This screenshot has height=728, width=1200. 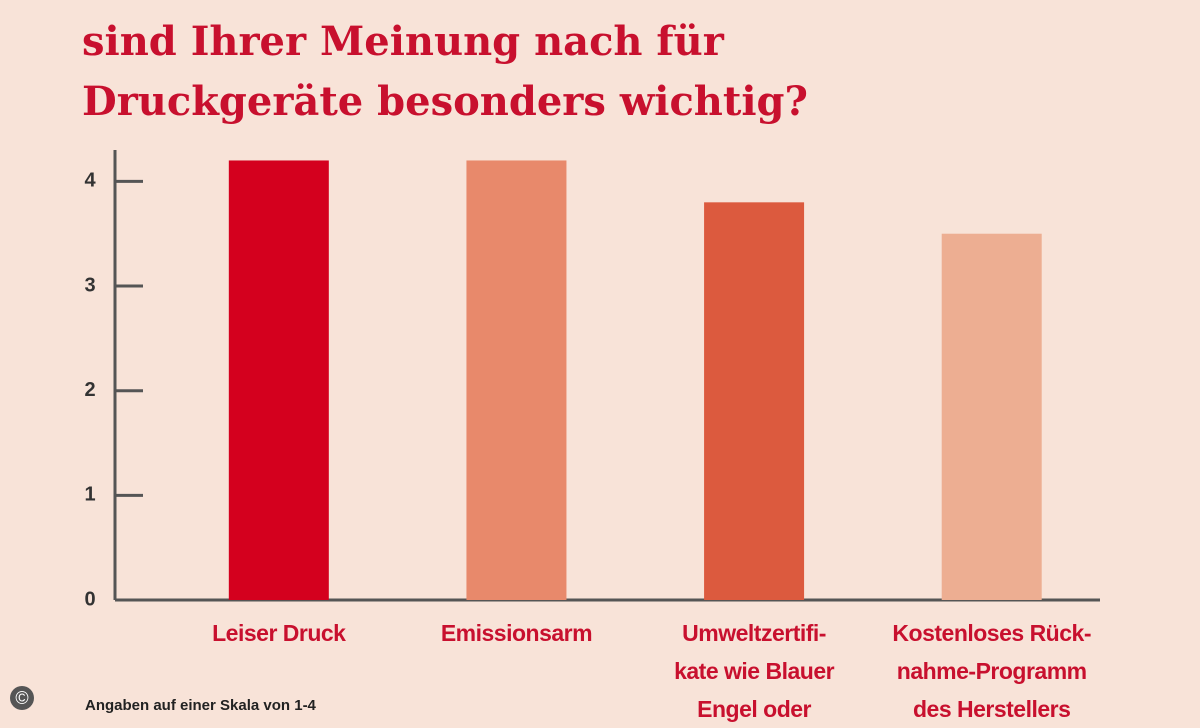 What do you see at coordinates (89, 599) in the screenshot?
I see `y-tick-label: 0` at bounding box center [89, 599].